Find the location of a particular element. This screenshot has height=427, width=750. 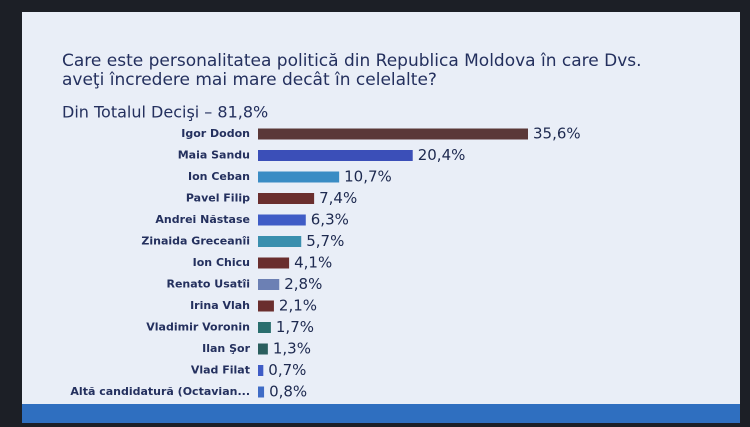

value-label: 0,8% is located at coordinates (288, 392).